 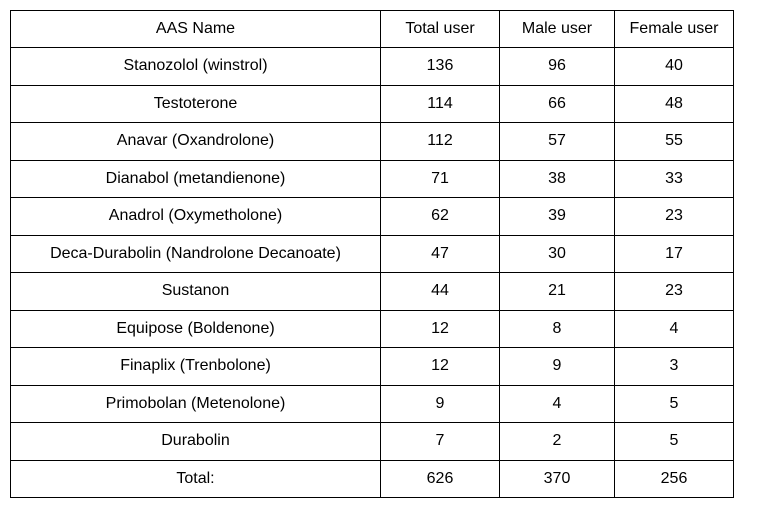 What do you see at coordinates (440, 478) in the screenshot?
I see `totals-total-user: 626` at bounding box center [440, 478].